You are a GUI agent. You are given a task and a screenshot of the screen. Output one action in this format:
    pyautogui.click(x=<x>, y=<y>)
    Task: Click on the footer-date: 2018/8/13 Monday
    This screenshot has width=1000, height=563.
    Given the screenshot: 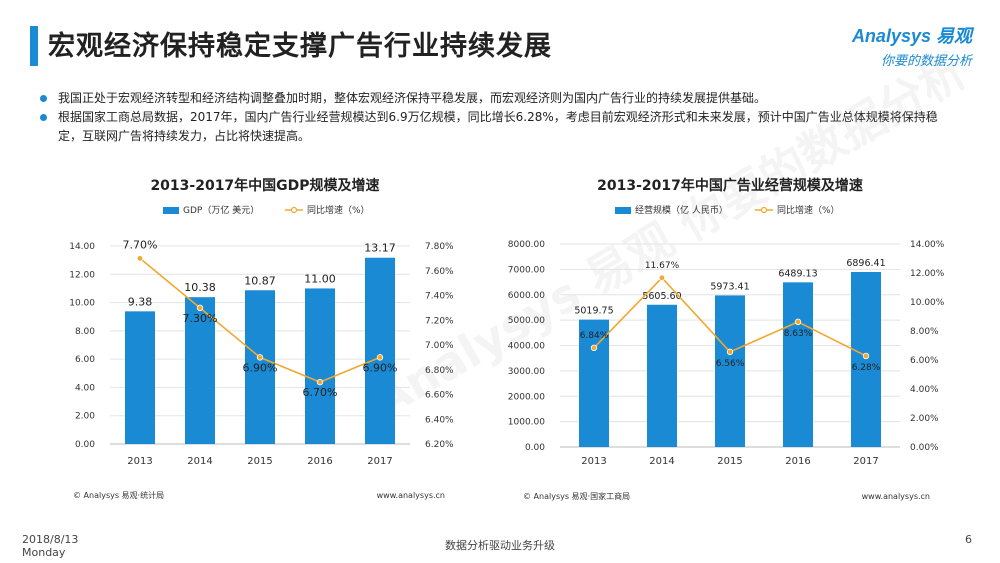 What is the action you would take?
    pyautogui.click(x=50, y=546)
    